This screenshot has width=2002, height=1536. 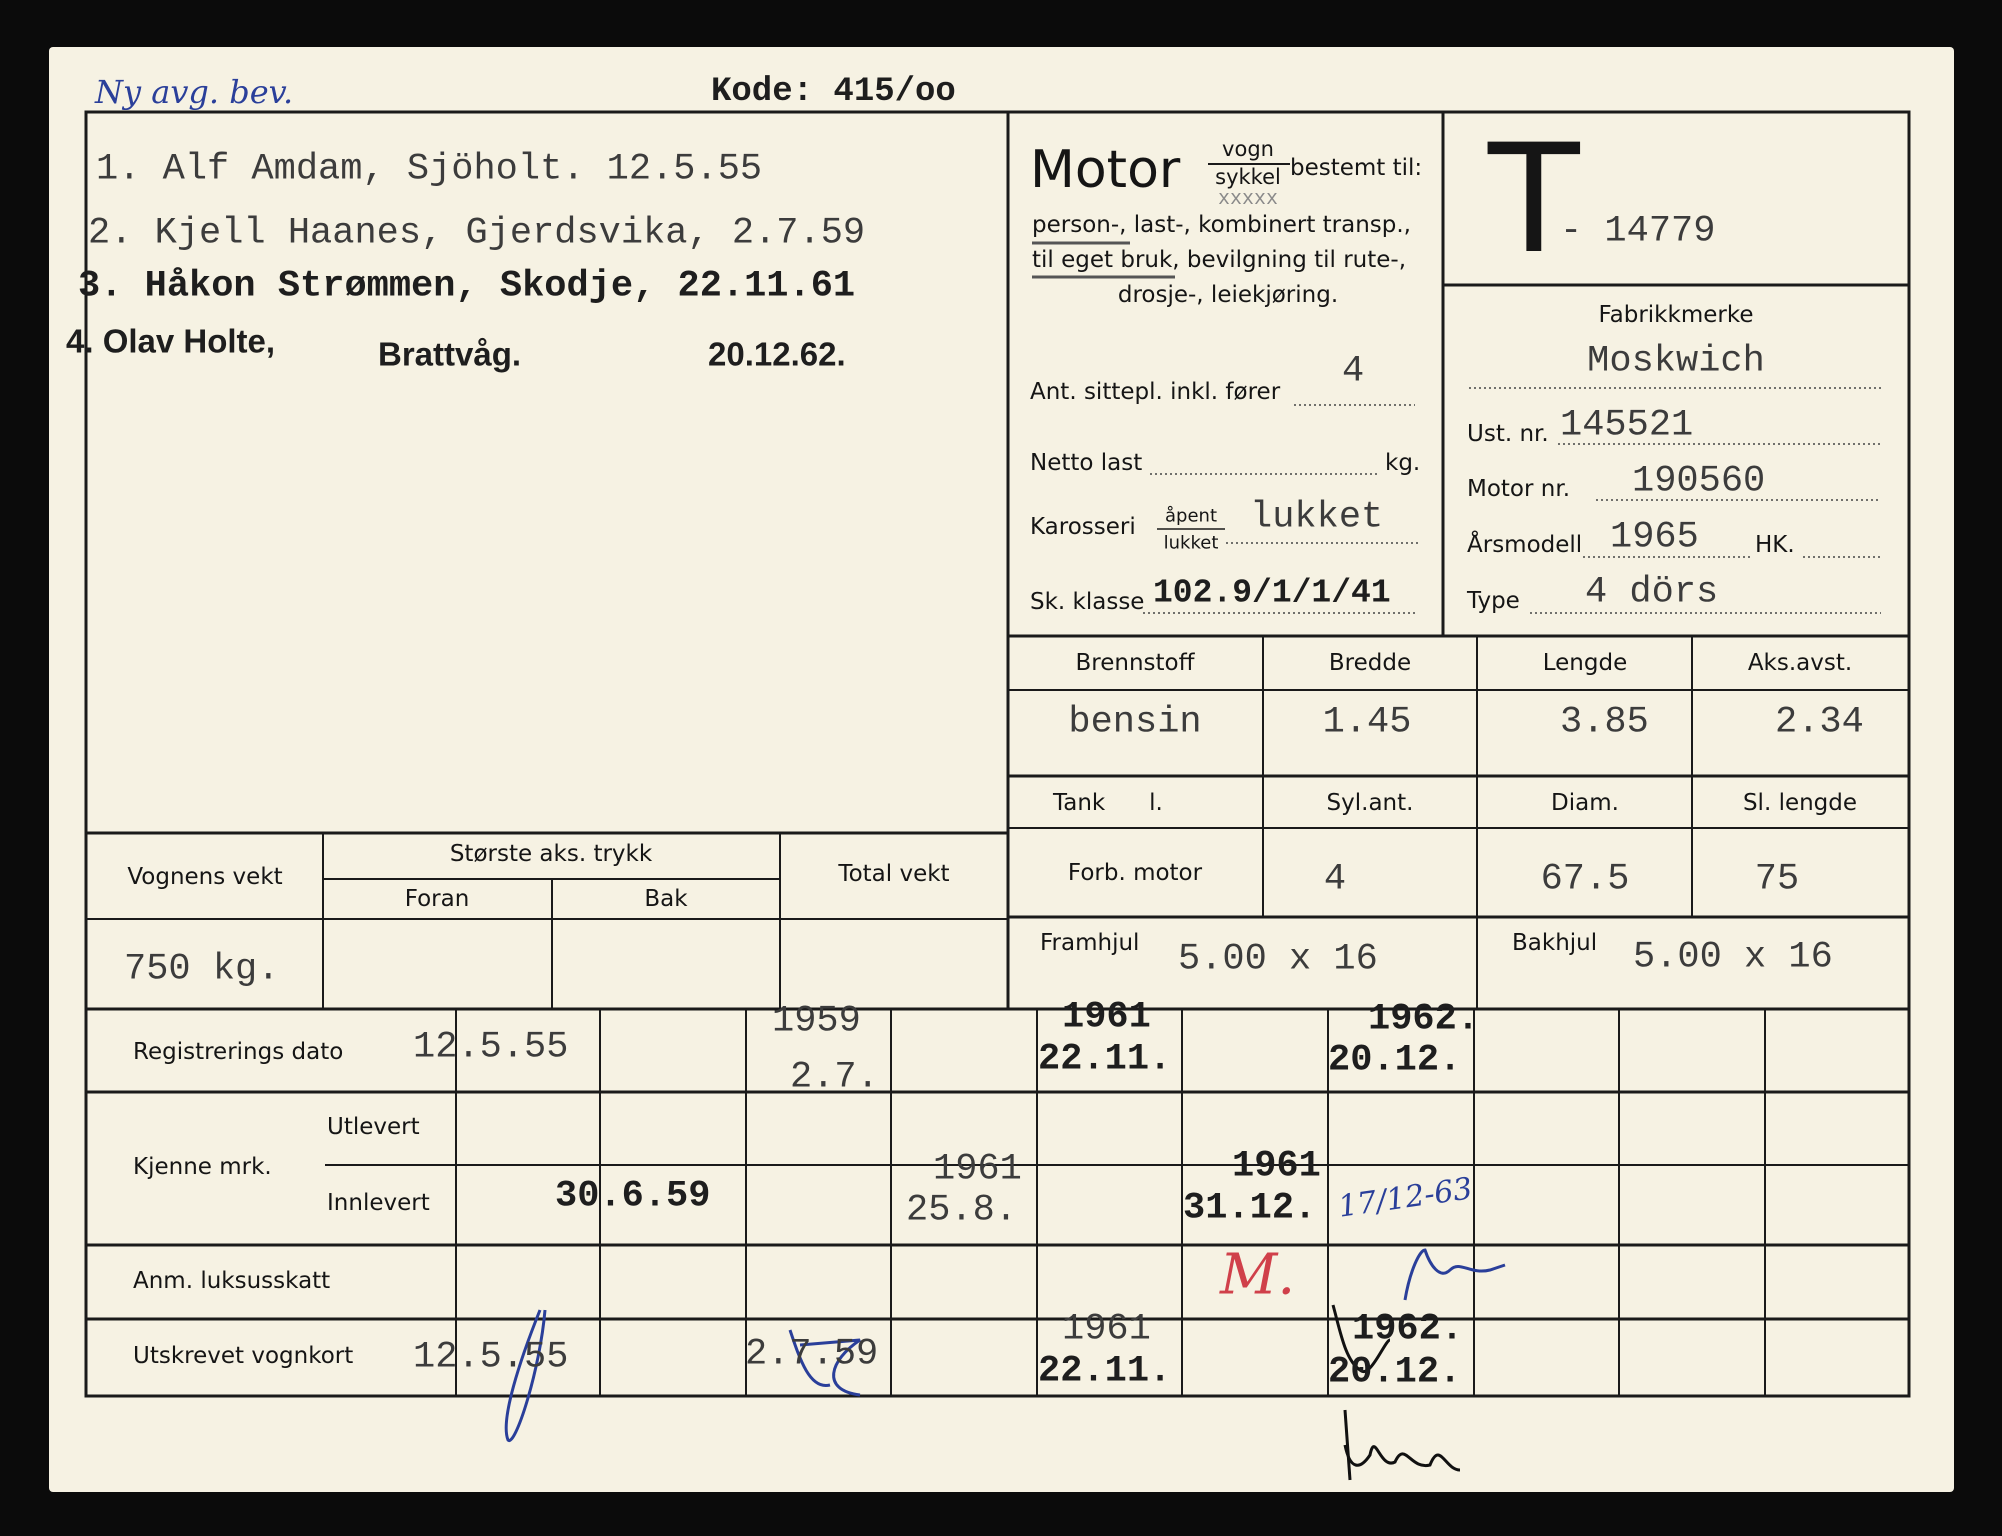 I want to click on hk-label: HK., so click(x=1775, y=545).